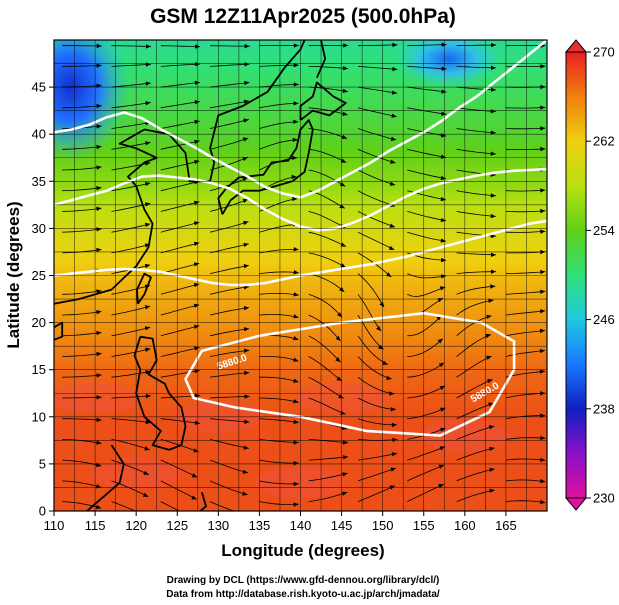 The width and height of the screenshot is (619, 605). What do you see at coordinates (506, 525) in the screenshot?
I see `x-tick-label: 165` at bounding box center [506, 525].